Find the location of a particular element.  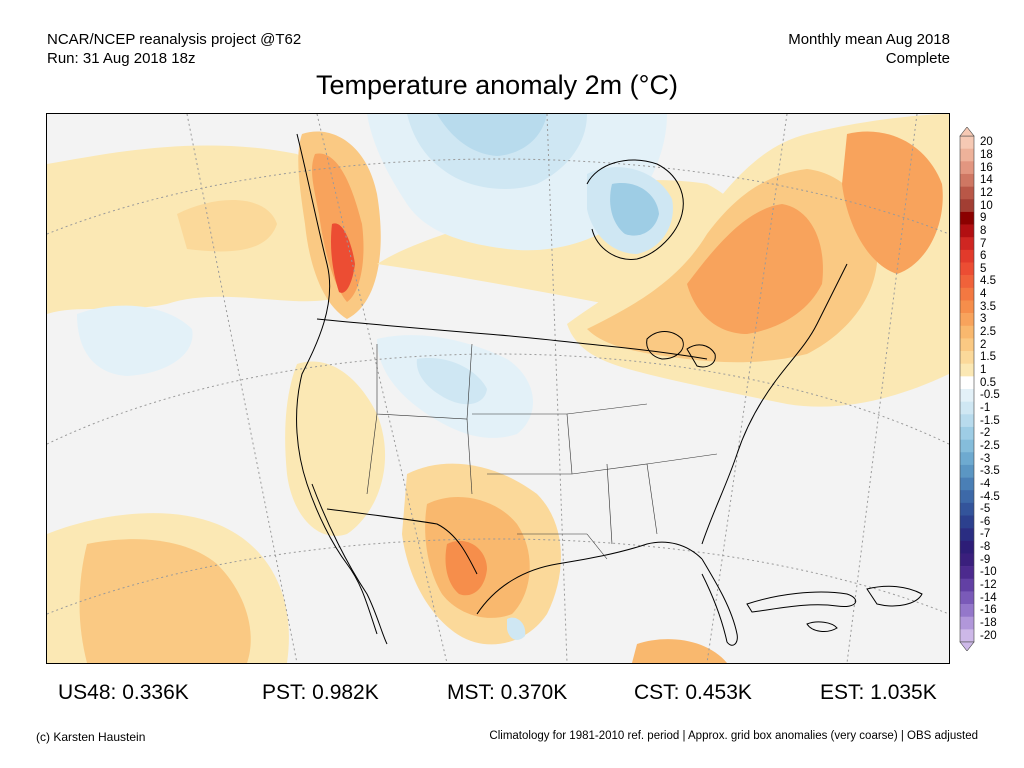

cuba is located at coordinates (801, 602).